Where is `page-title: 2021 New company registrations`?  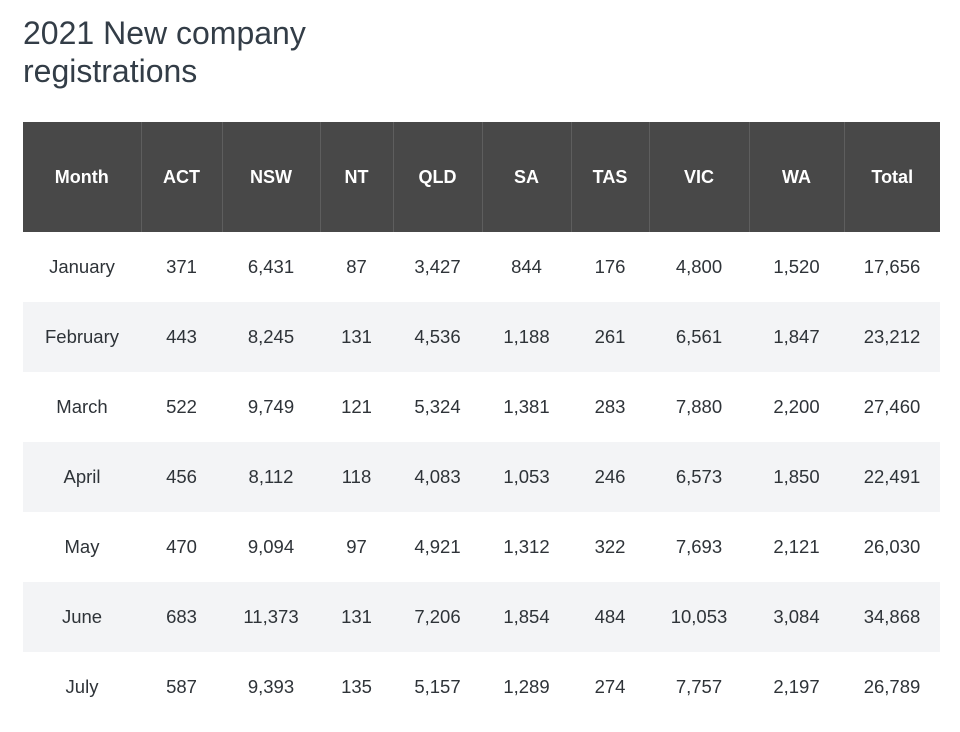
page-title: 2021 New company registrations is located at coordinates (164, 52).